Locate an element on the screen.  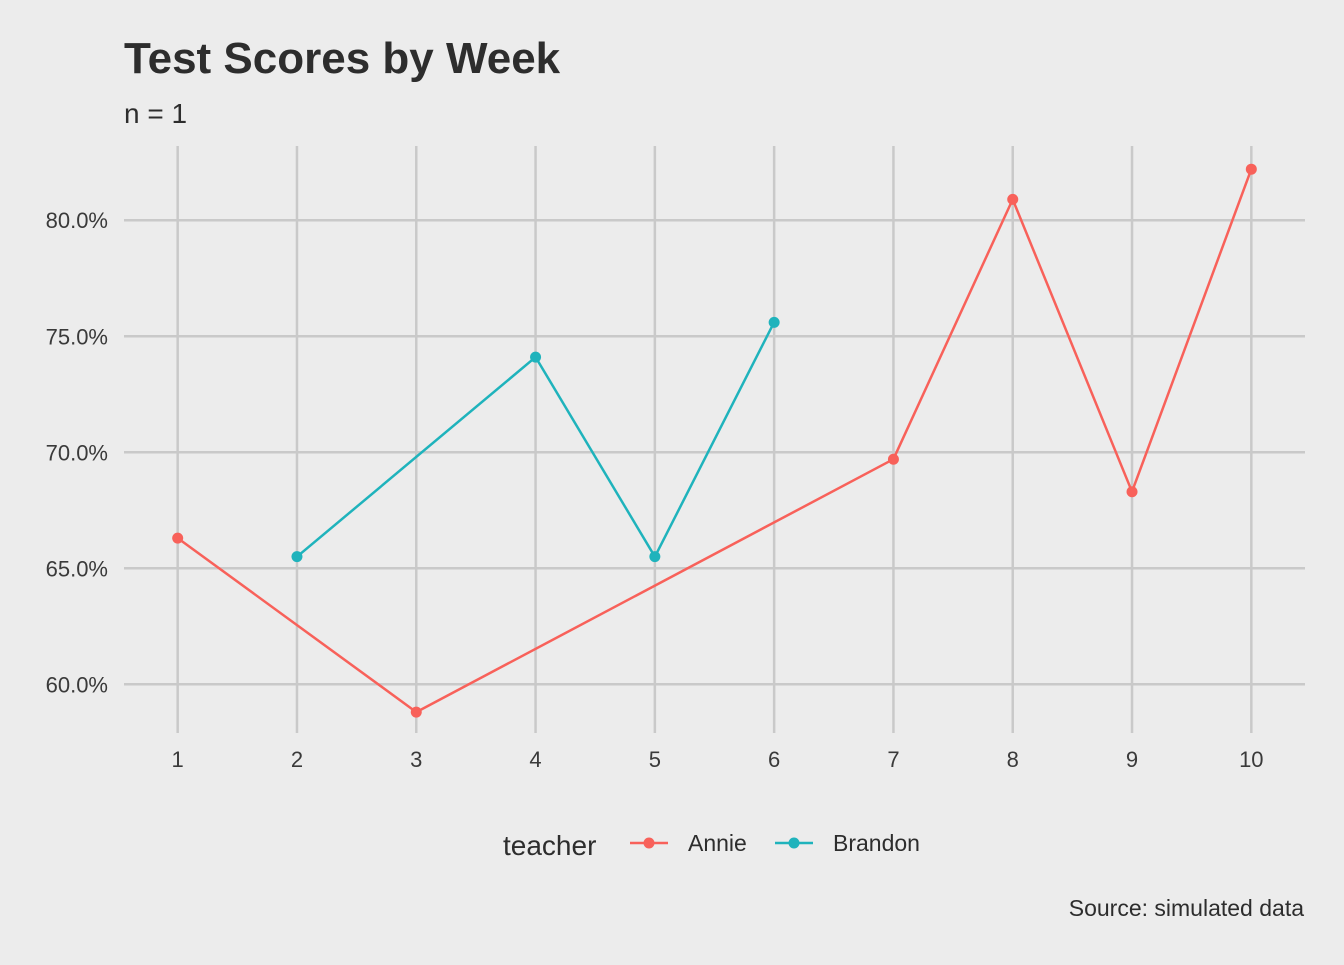
x-tick-label: 8 is located at coordinates (1013, 759).